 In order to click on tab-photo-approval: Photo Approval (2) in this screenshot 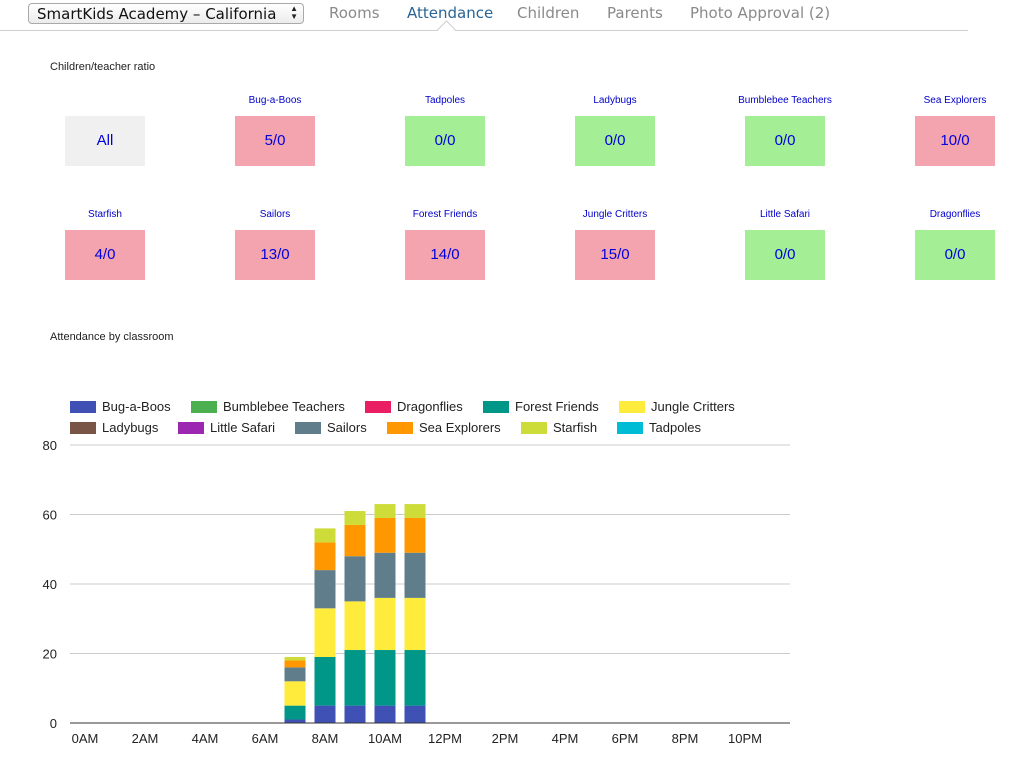, I will do `click(760, 13)`.